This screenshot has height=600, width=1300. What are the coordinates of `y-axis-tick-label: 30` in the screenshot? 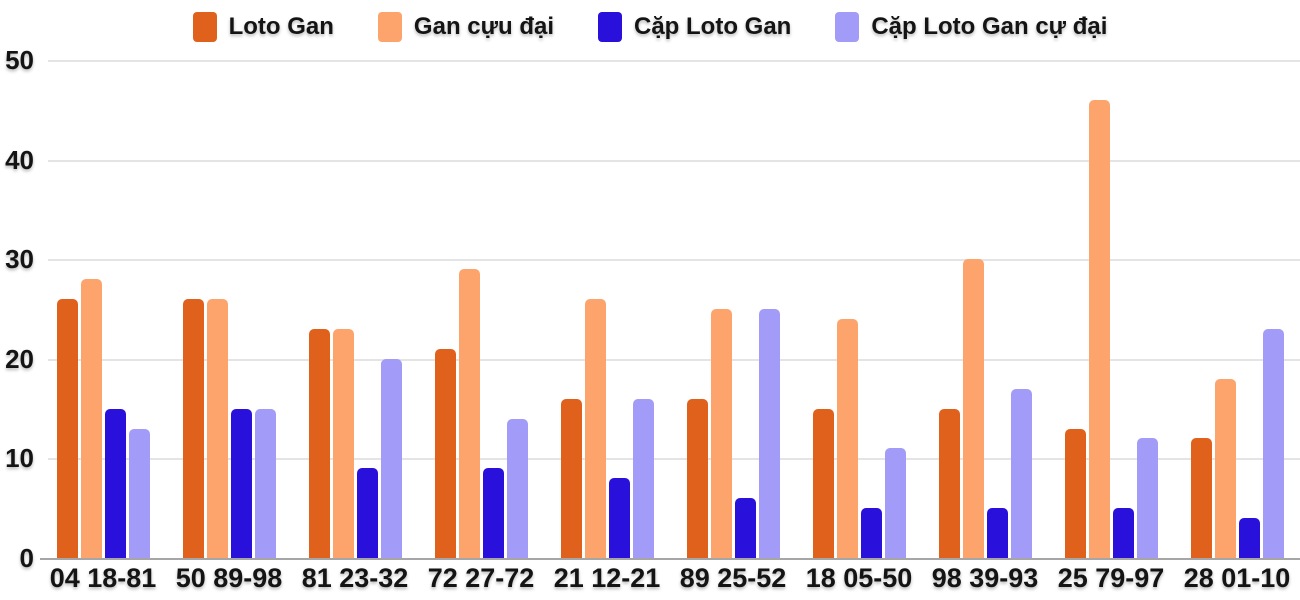 It's located at (19, 259).